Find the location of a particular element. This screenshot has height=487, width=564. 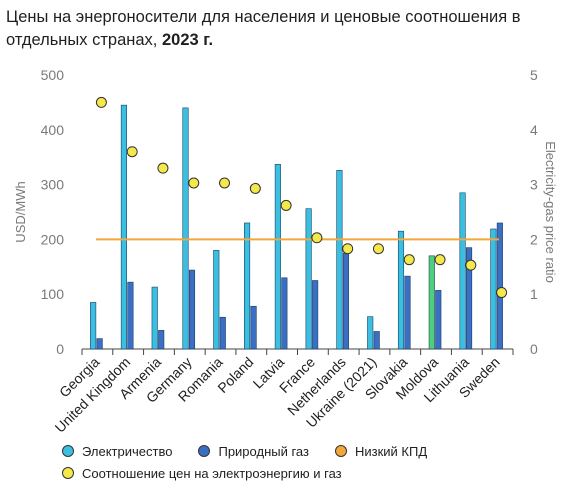

legend-row-2: Соотношение цен на электроэнергию и газ is located at coordinates (302, 473).